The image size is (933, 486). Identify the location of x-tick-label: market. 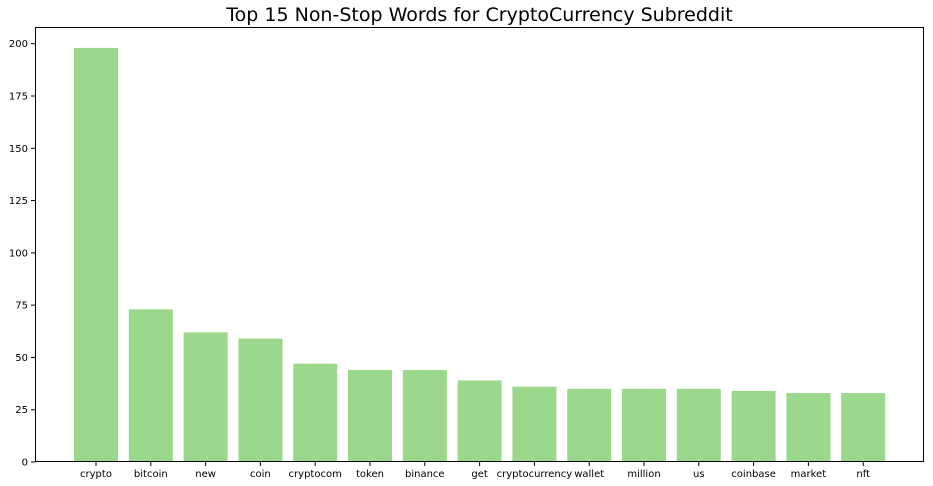
(809, 474).